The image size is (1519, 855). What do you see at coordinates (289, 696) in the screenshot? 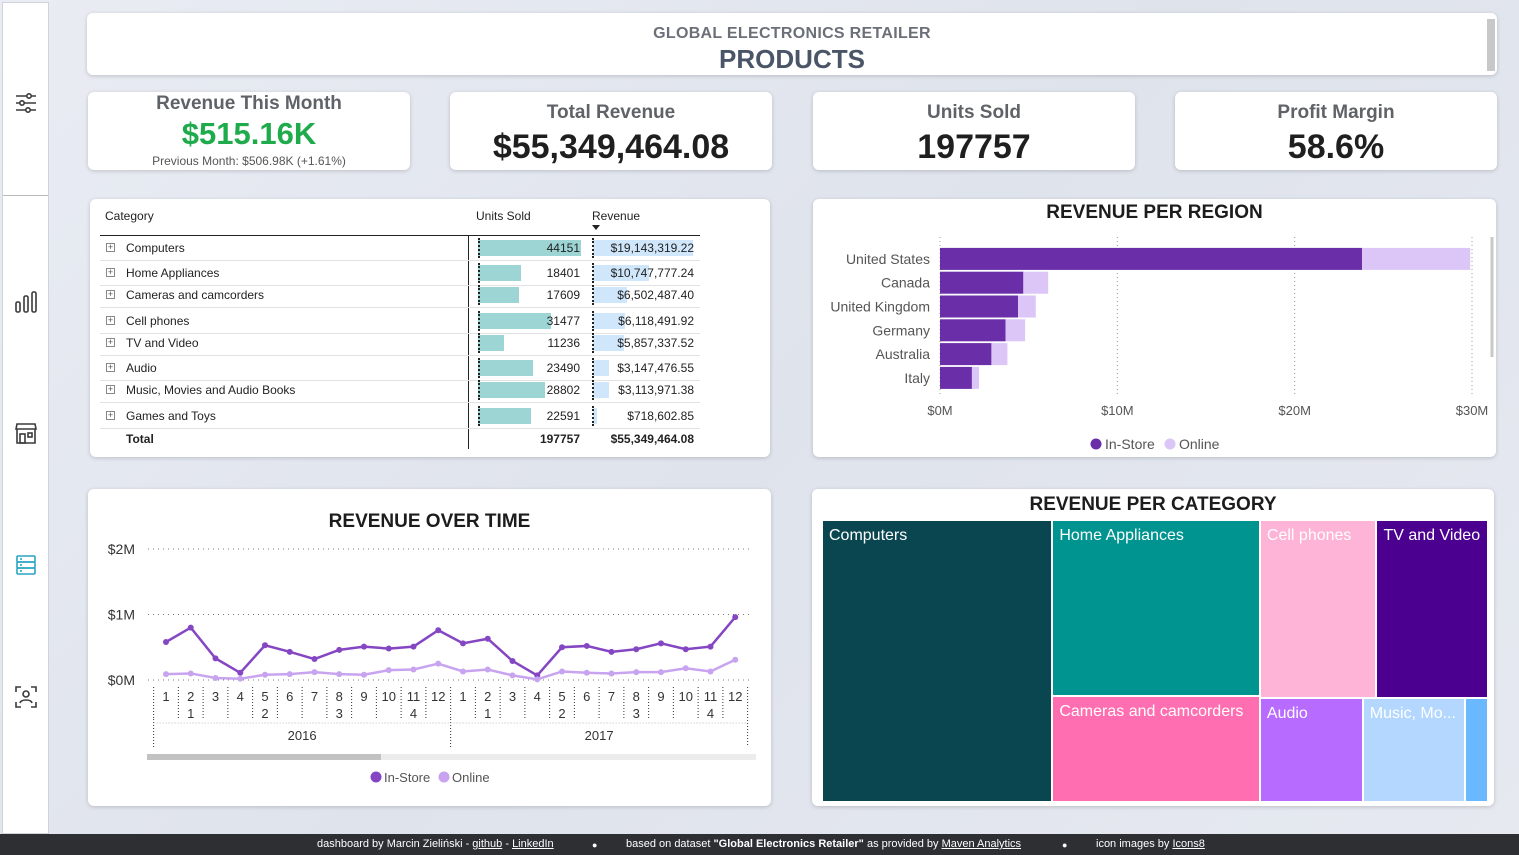
I see `month-label: 6` at bounding box center [289, 696].